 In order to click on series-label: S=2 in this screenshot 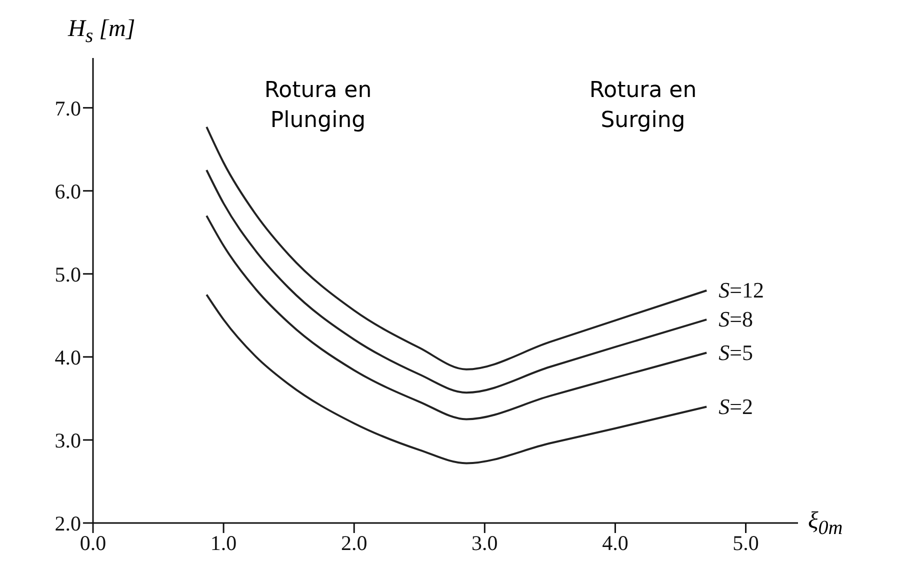, I will do `click(736, 406)`.